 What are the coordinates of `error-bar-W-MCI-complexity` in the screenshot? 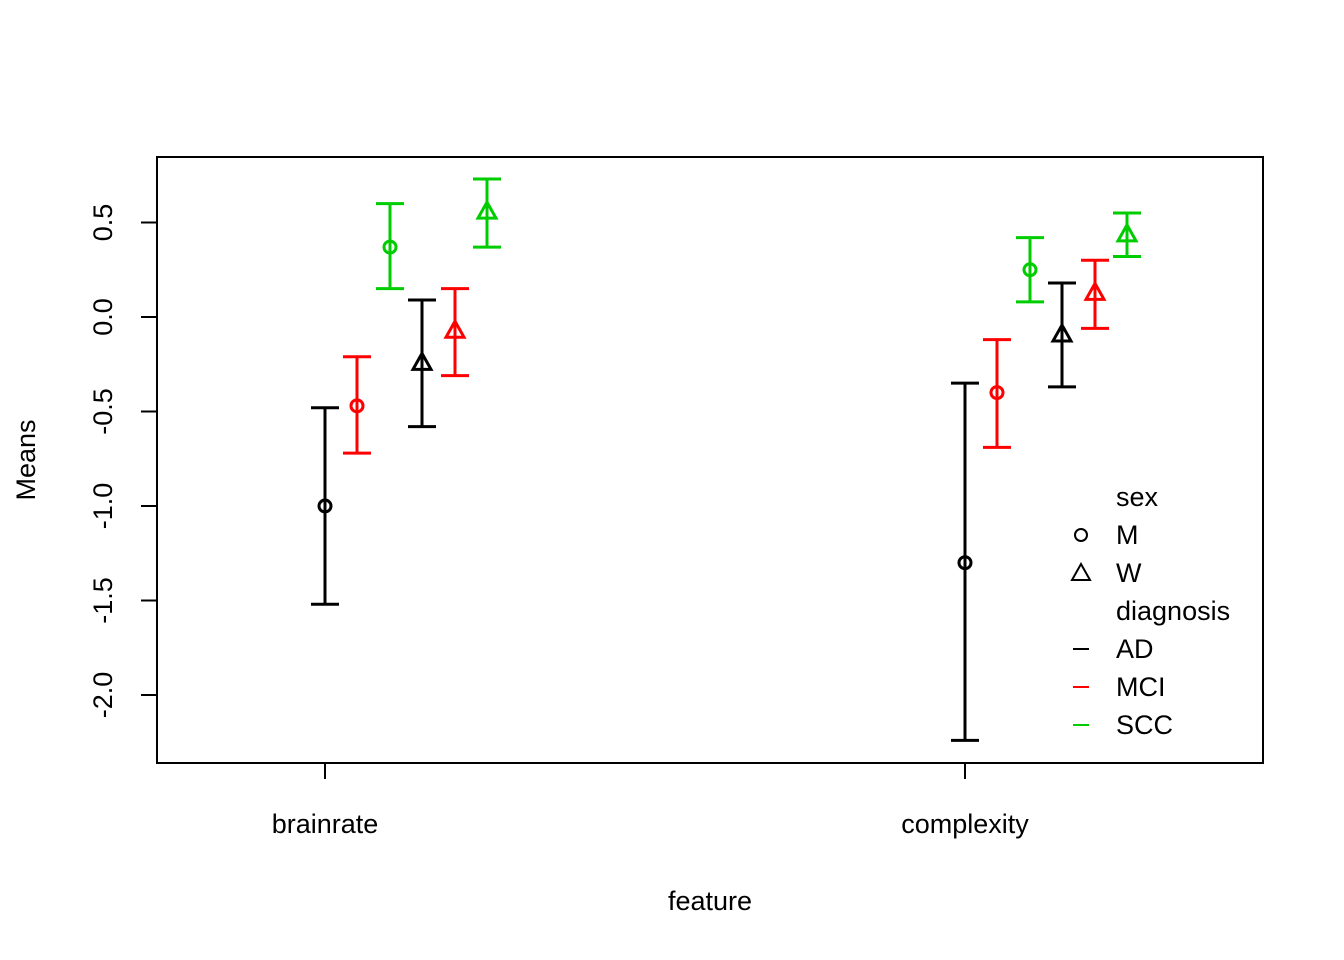 It's located at (1095, 294).